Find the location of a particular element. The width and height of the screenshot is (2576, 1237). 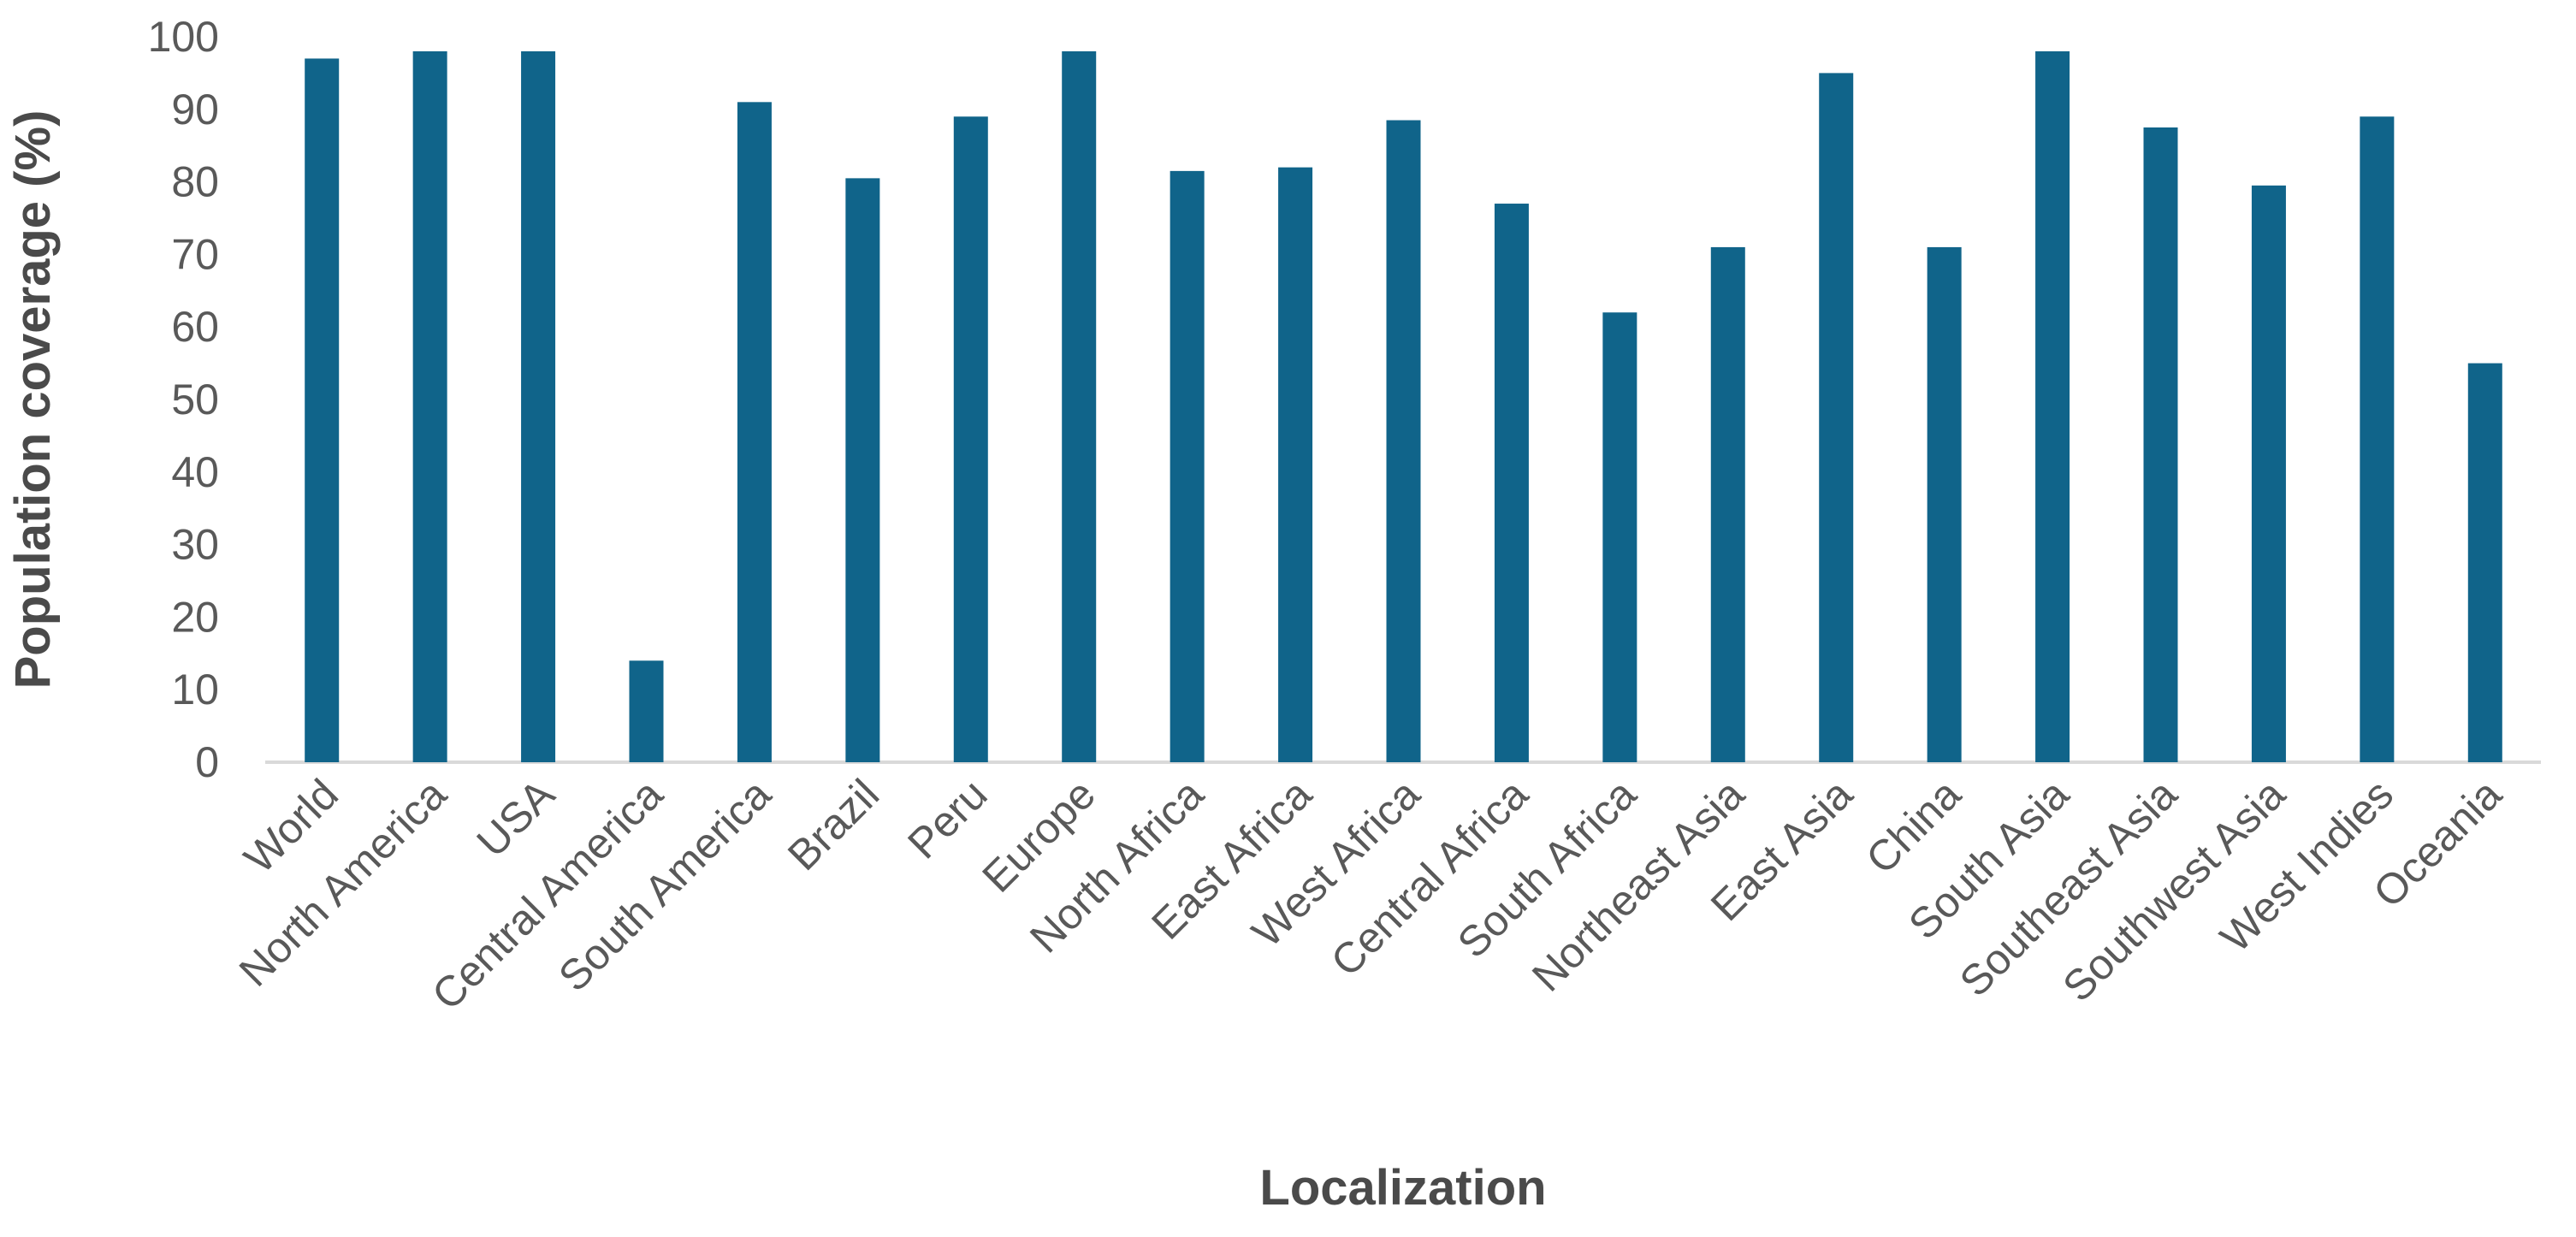

bar-north-america is located at coordinates (429, 406).